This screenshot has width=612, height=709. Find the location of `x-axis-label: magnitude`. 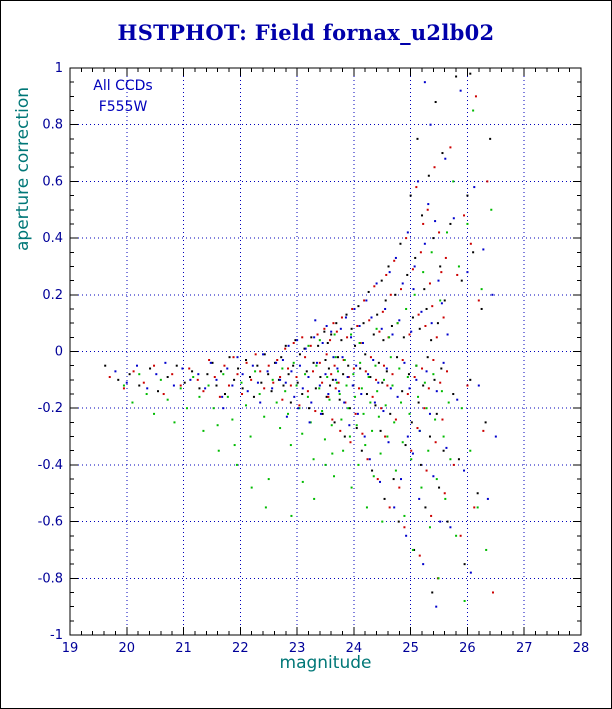

x-axis-label: magnitude is located at coordinates (325, 663).